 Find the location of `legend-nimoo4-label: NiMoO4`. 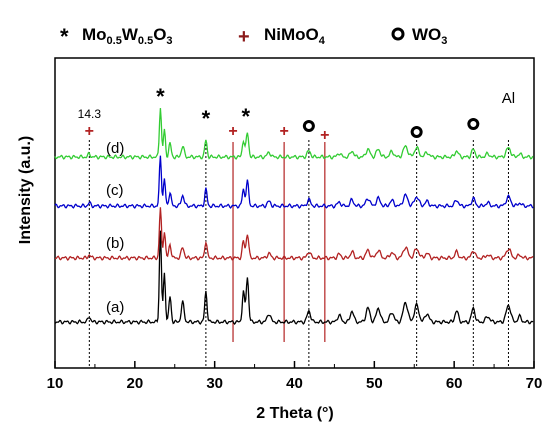

legend-nimoo4-label: NiMoO4 is located at coordinates (295, 36).